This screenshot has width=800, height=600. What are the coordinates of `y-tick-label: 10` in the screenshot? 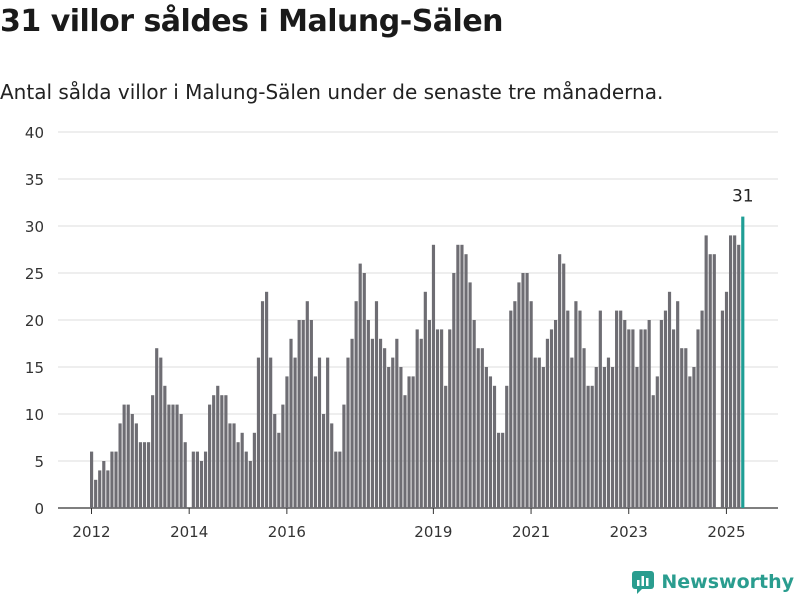 It's located at (34, 415).